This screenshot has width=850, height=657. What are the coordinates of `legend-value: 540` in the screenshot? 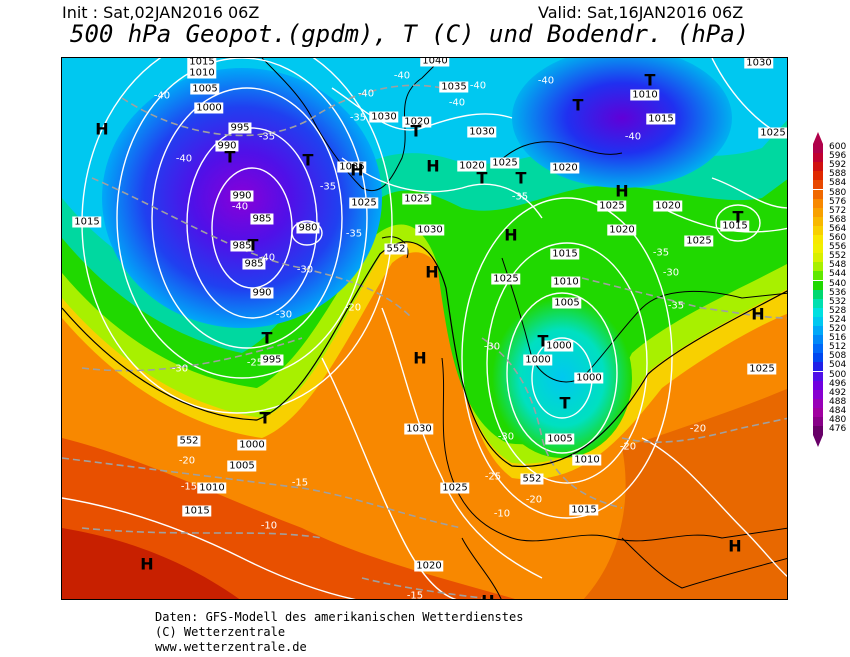 It's located at (838, 283).